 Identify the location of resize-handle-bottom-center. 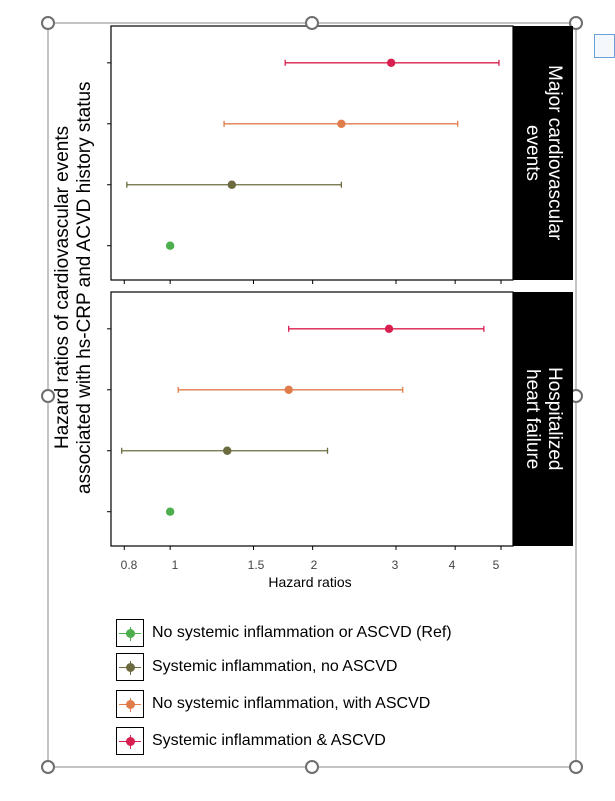
(312, 767).